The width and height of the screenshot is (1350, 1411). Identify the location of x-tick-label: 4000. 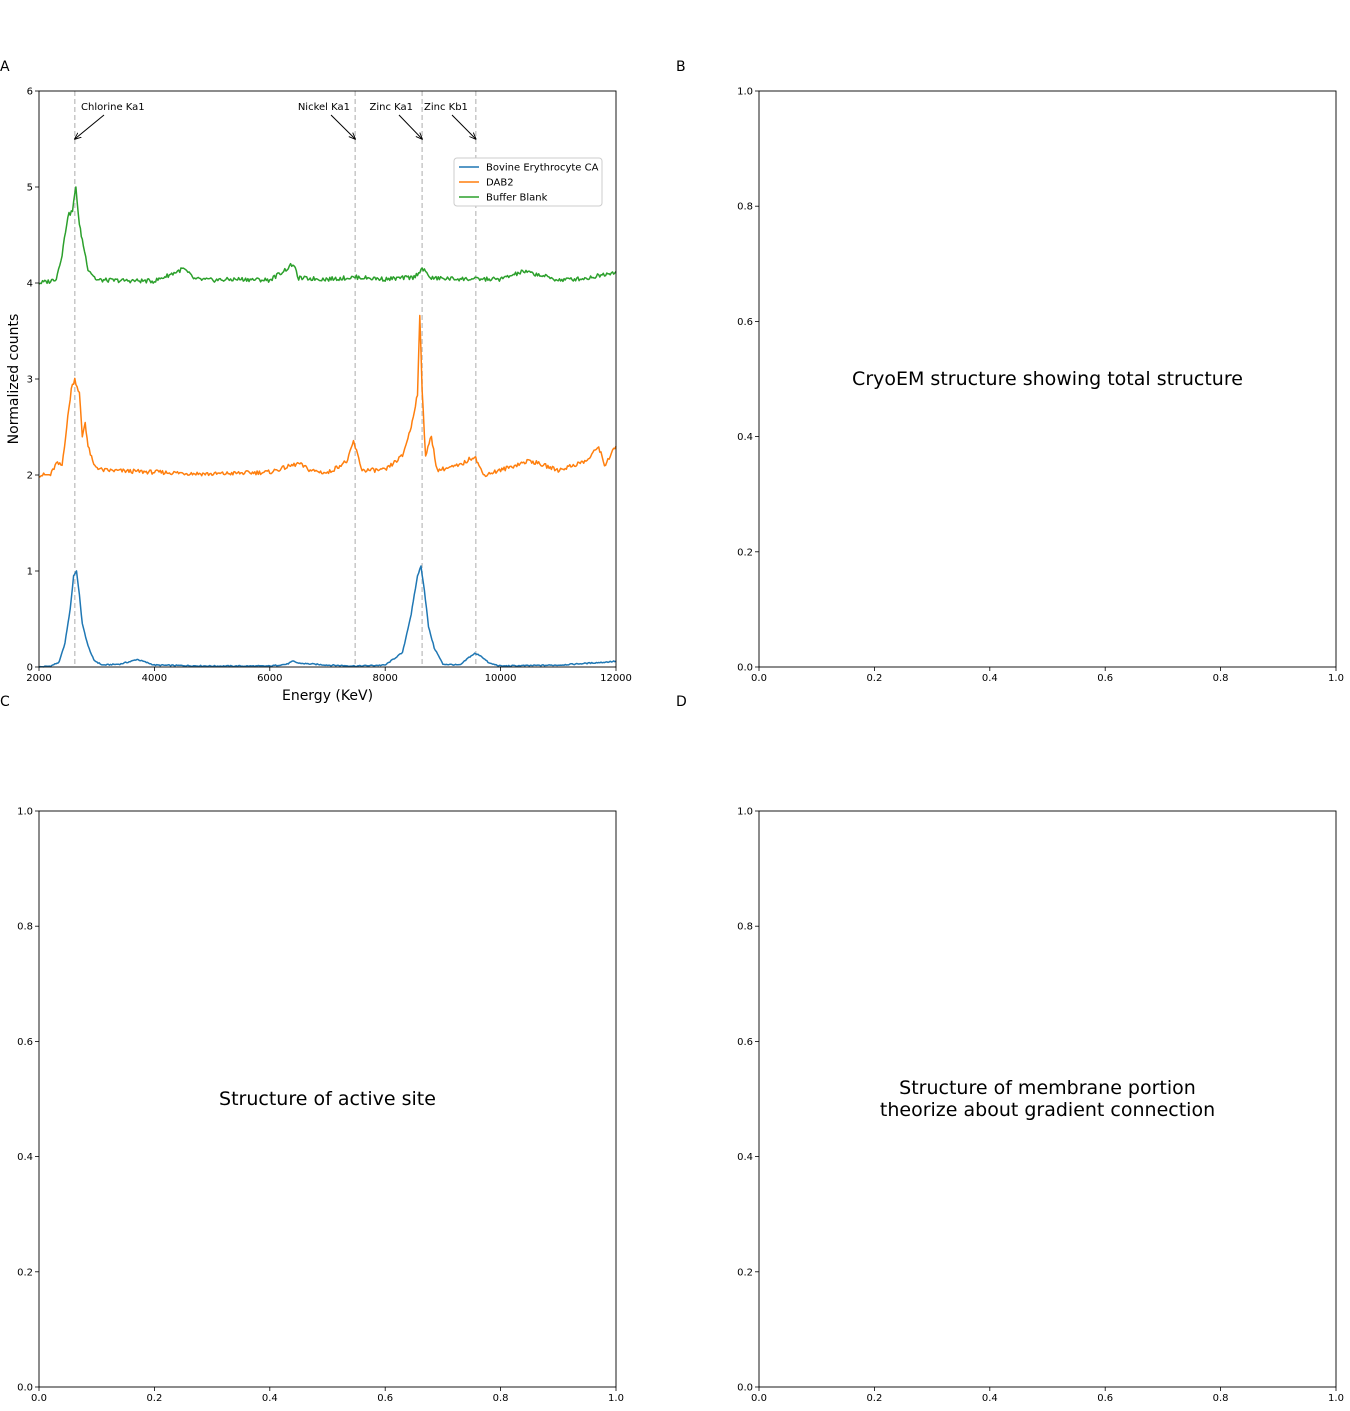
(154, 678).